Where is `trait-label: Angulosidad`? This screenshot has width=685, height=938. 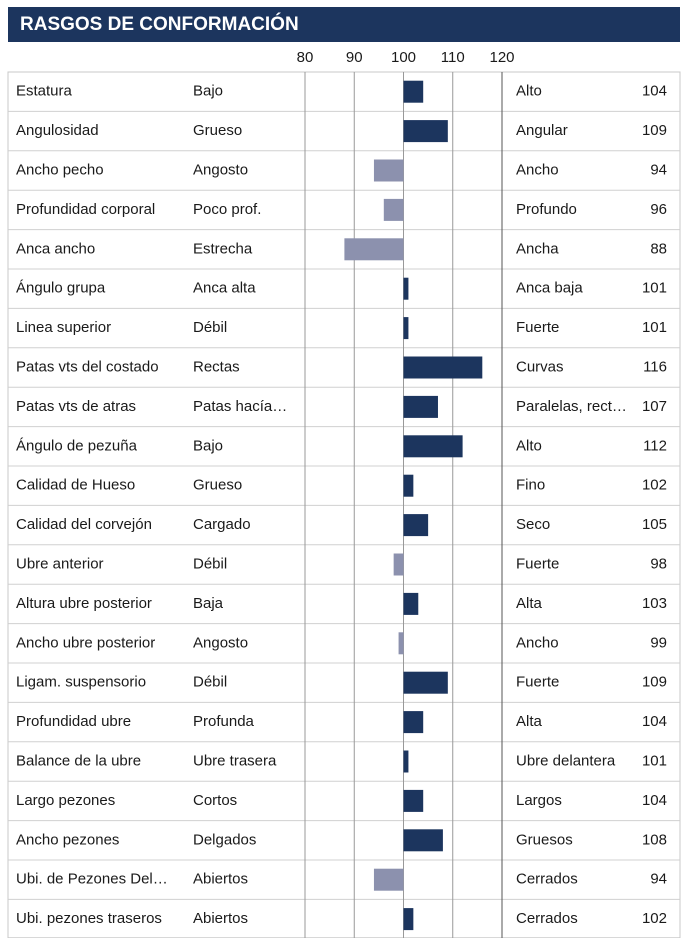 trait-label: Angulosidad is located at coordinates (57, 130).